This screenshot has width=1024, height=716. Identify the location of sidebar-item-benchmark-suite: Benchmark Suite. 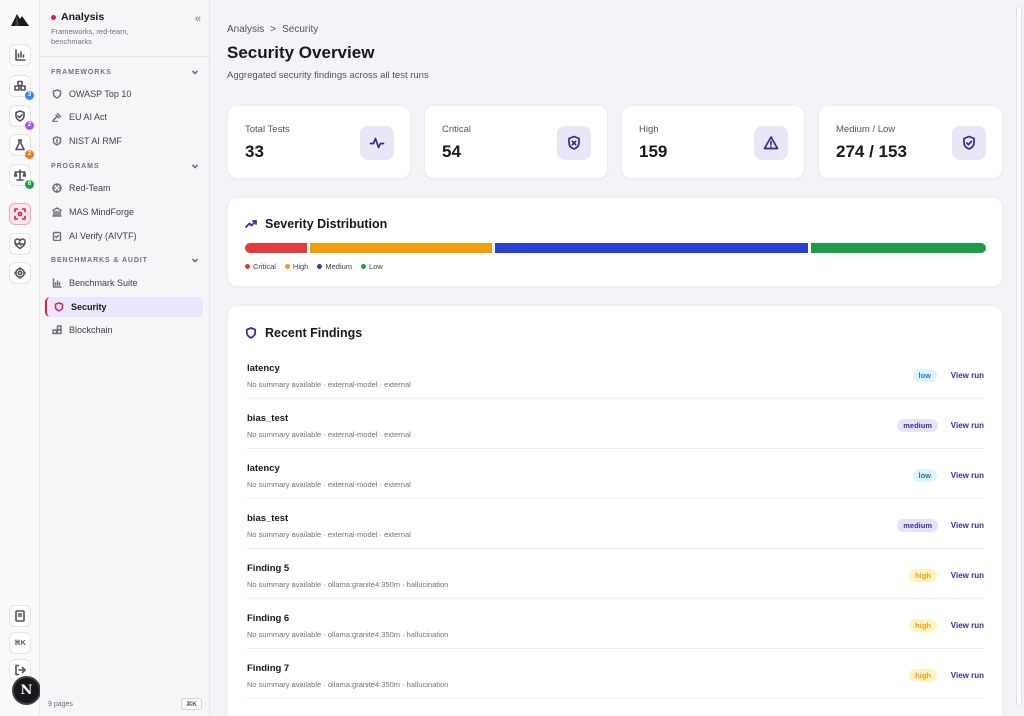
(124, 283).